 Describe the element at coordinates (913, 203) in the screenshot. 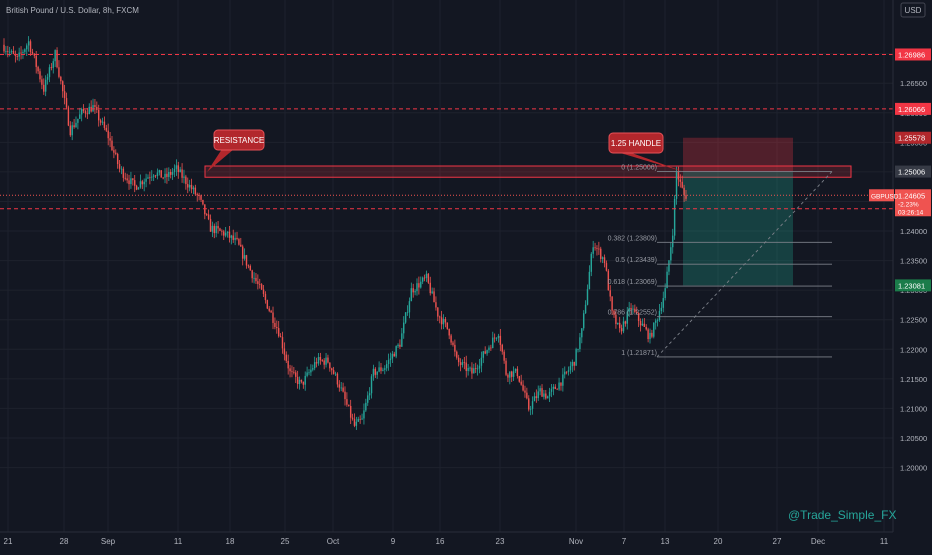

I see `last-price-bg` at that location.